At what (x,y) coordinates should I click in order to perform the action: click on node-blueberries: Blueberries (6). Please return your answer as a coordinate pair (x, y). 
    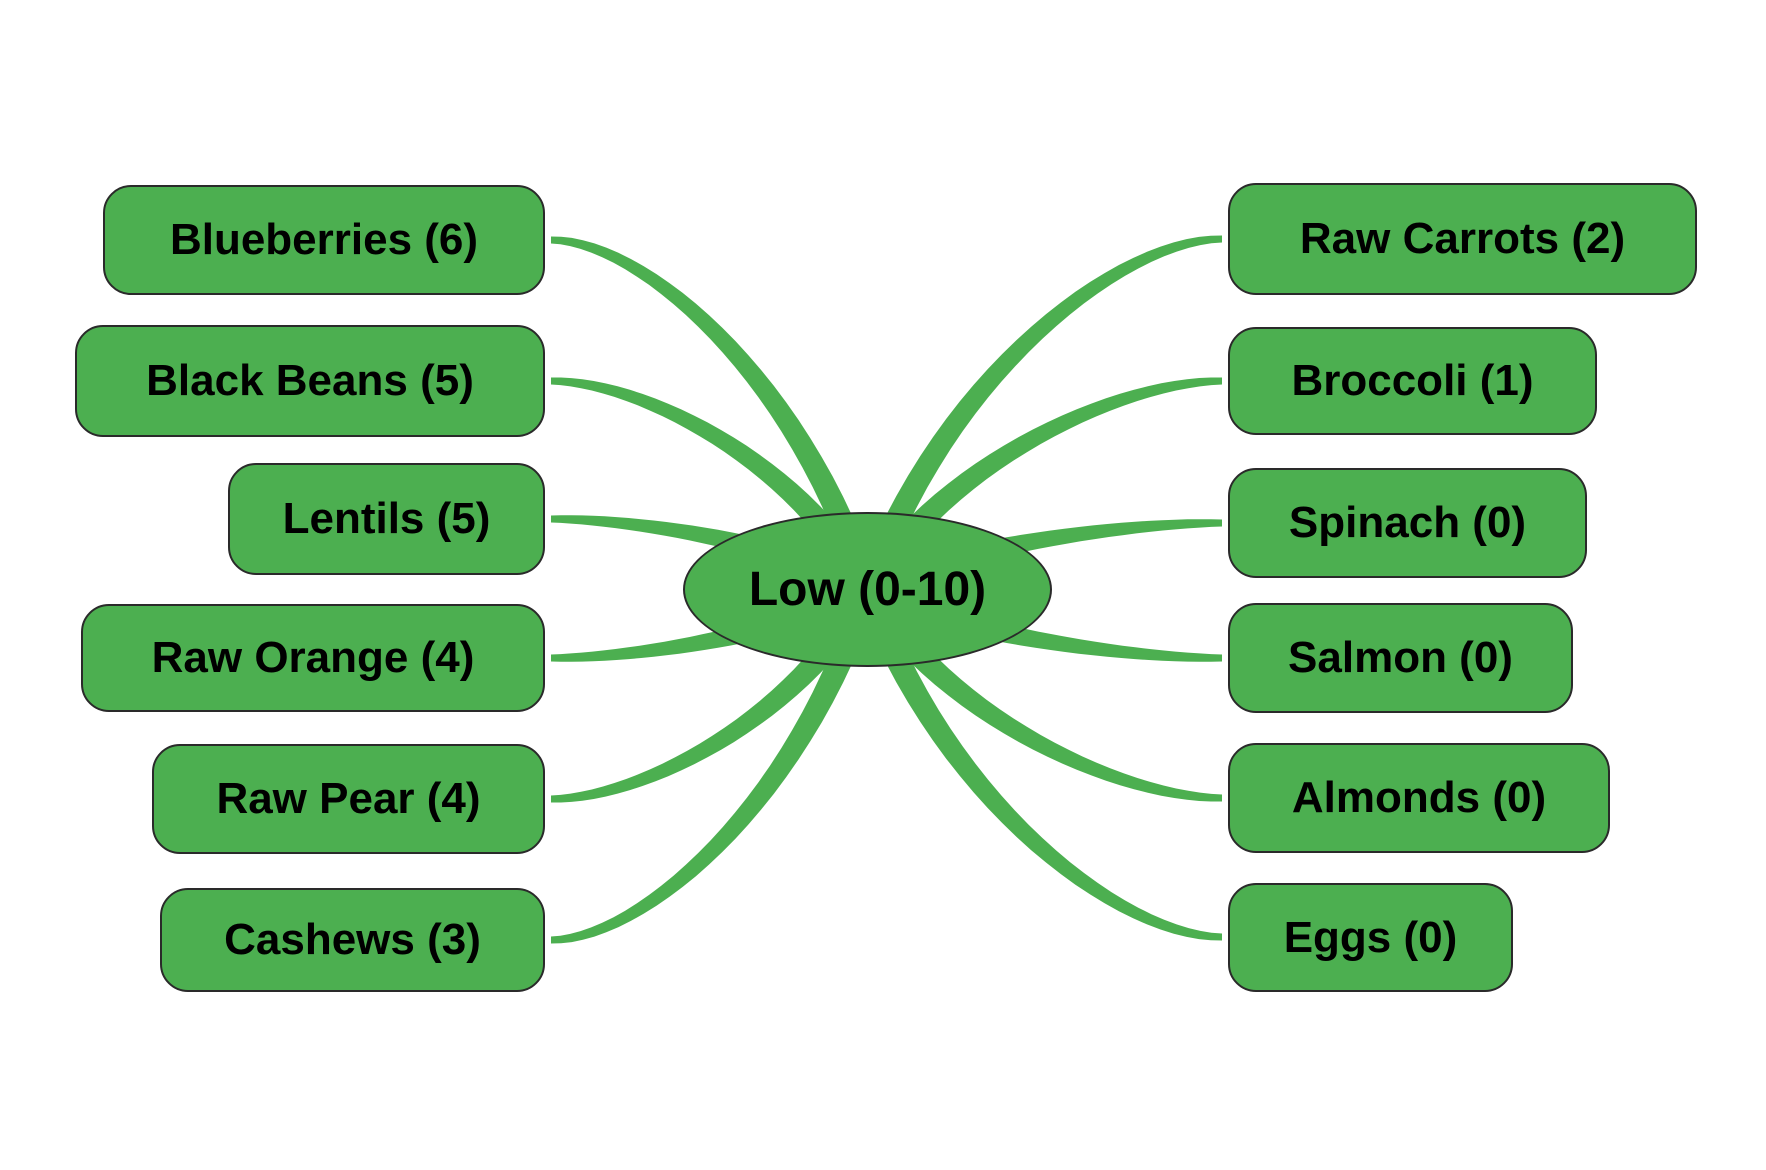
    Looking at the image, I should click on (324, 240).